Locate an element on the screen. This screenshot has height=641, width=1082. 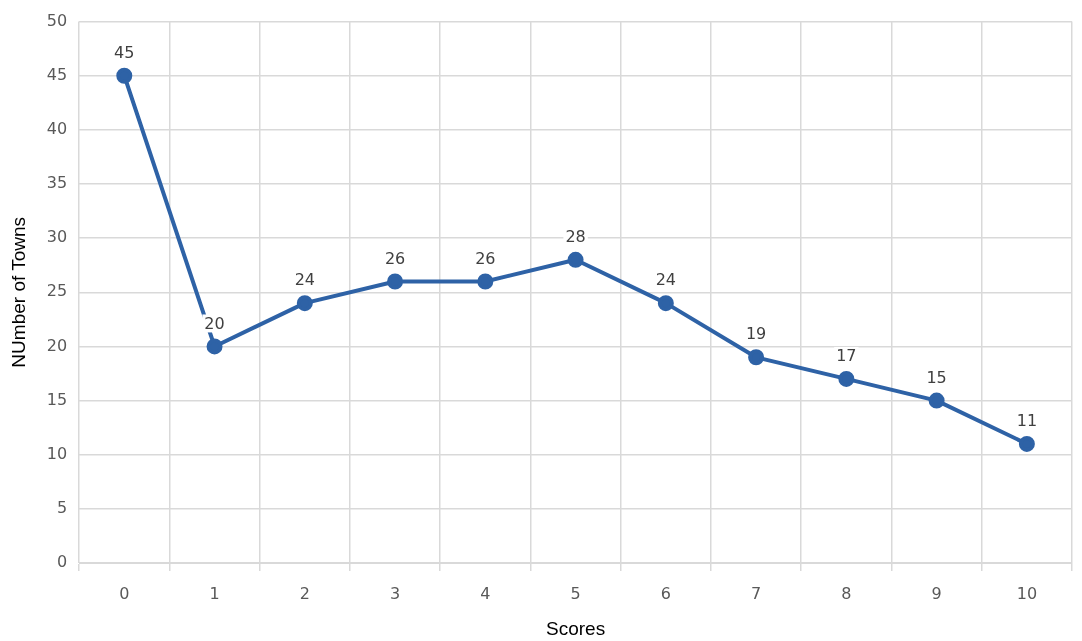
y-tick-label: 40 is located at coordinates (57, 129).